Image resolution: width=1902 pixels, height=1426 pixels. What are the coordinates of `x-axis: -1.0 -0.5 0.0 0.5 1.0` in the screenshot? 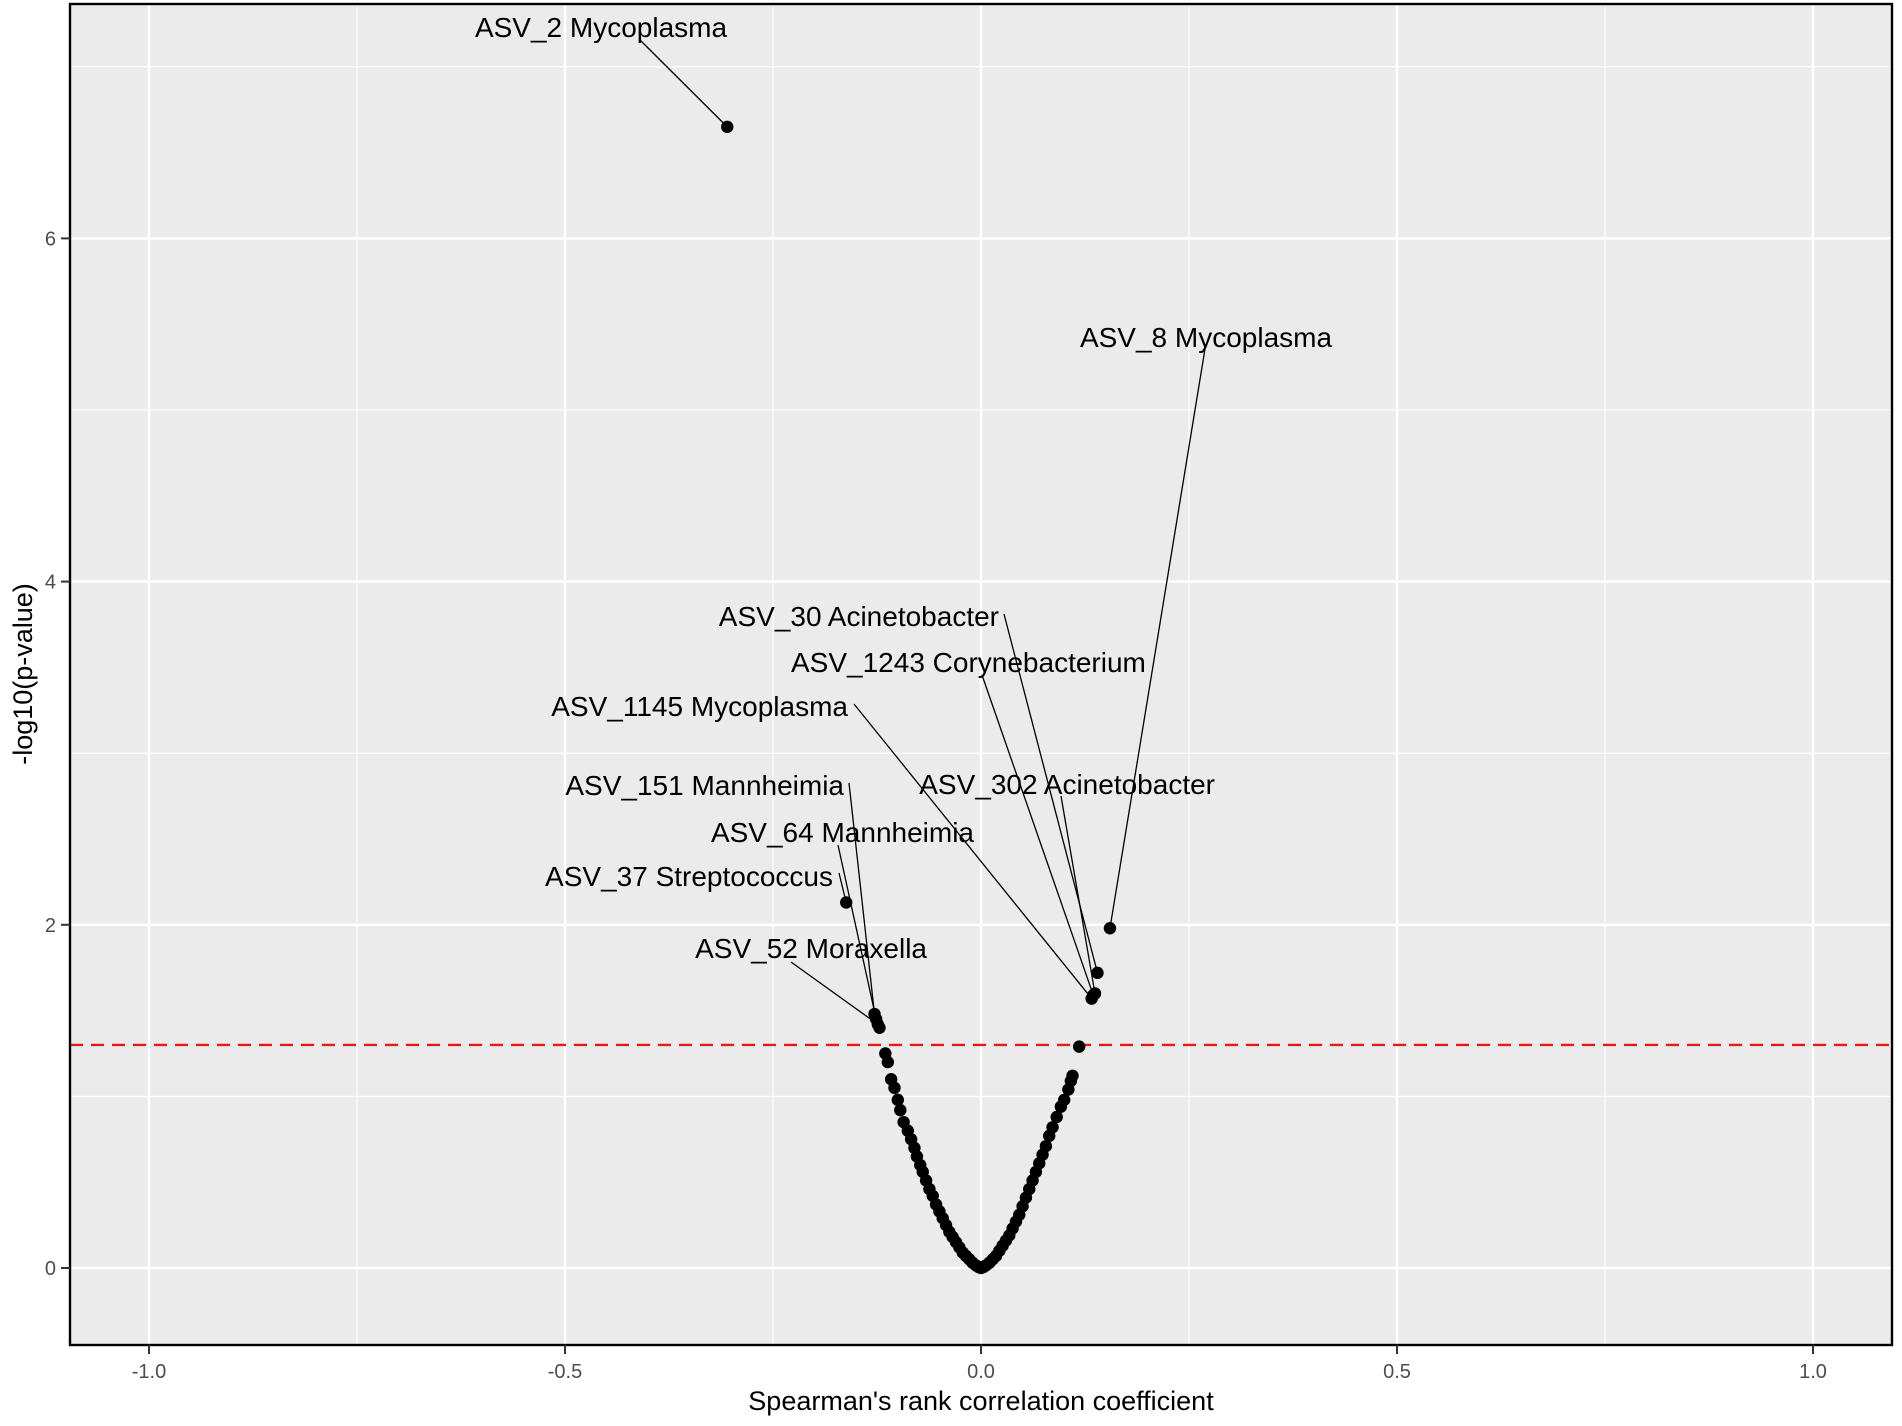 It's located at (979, 1364).